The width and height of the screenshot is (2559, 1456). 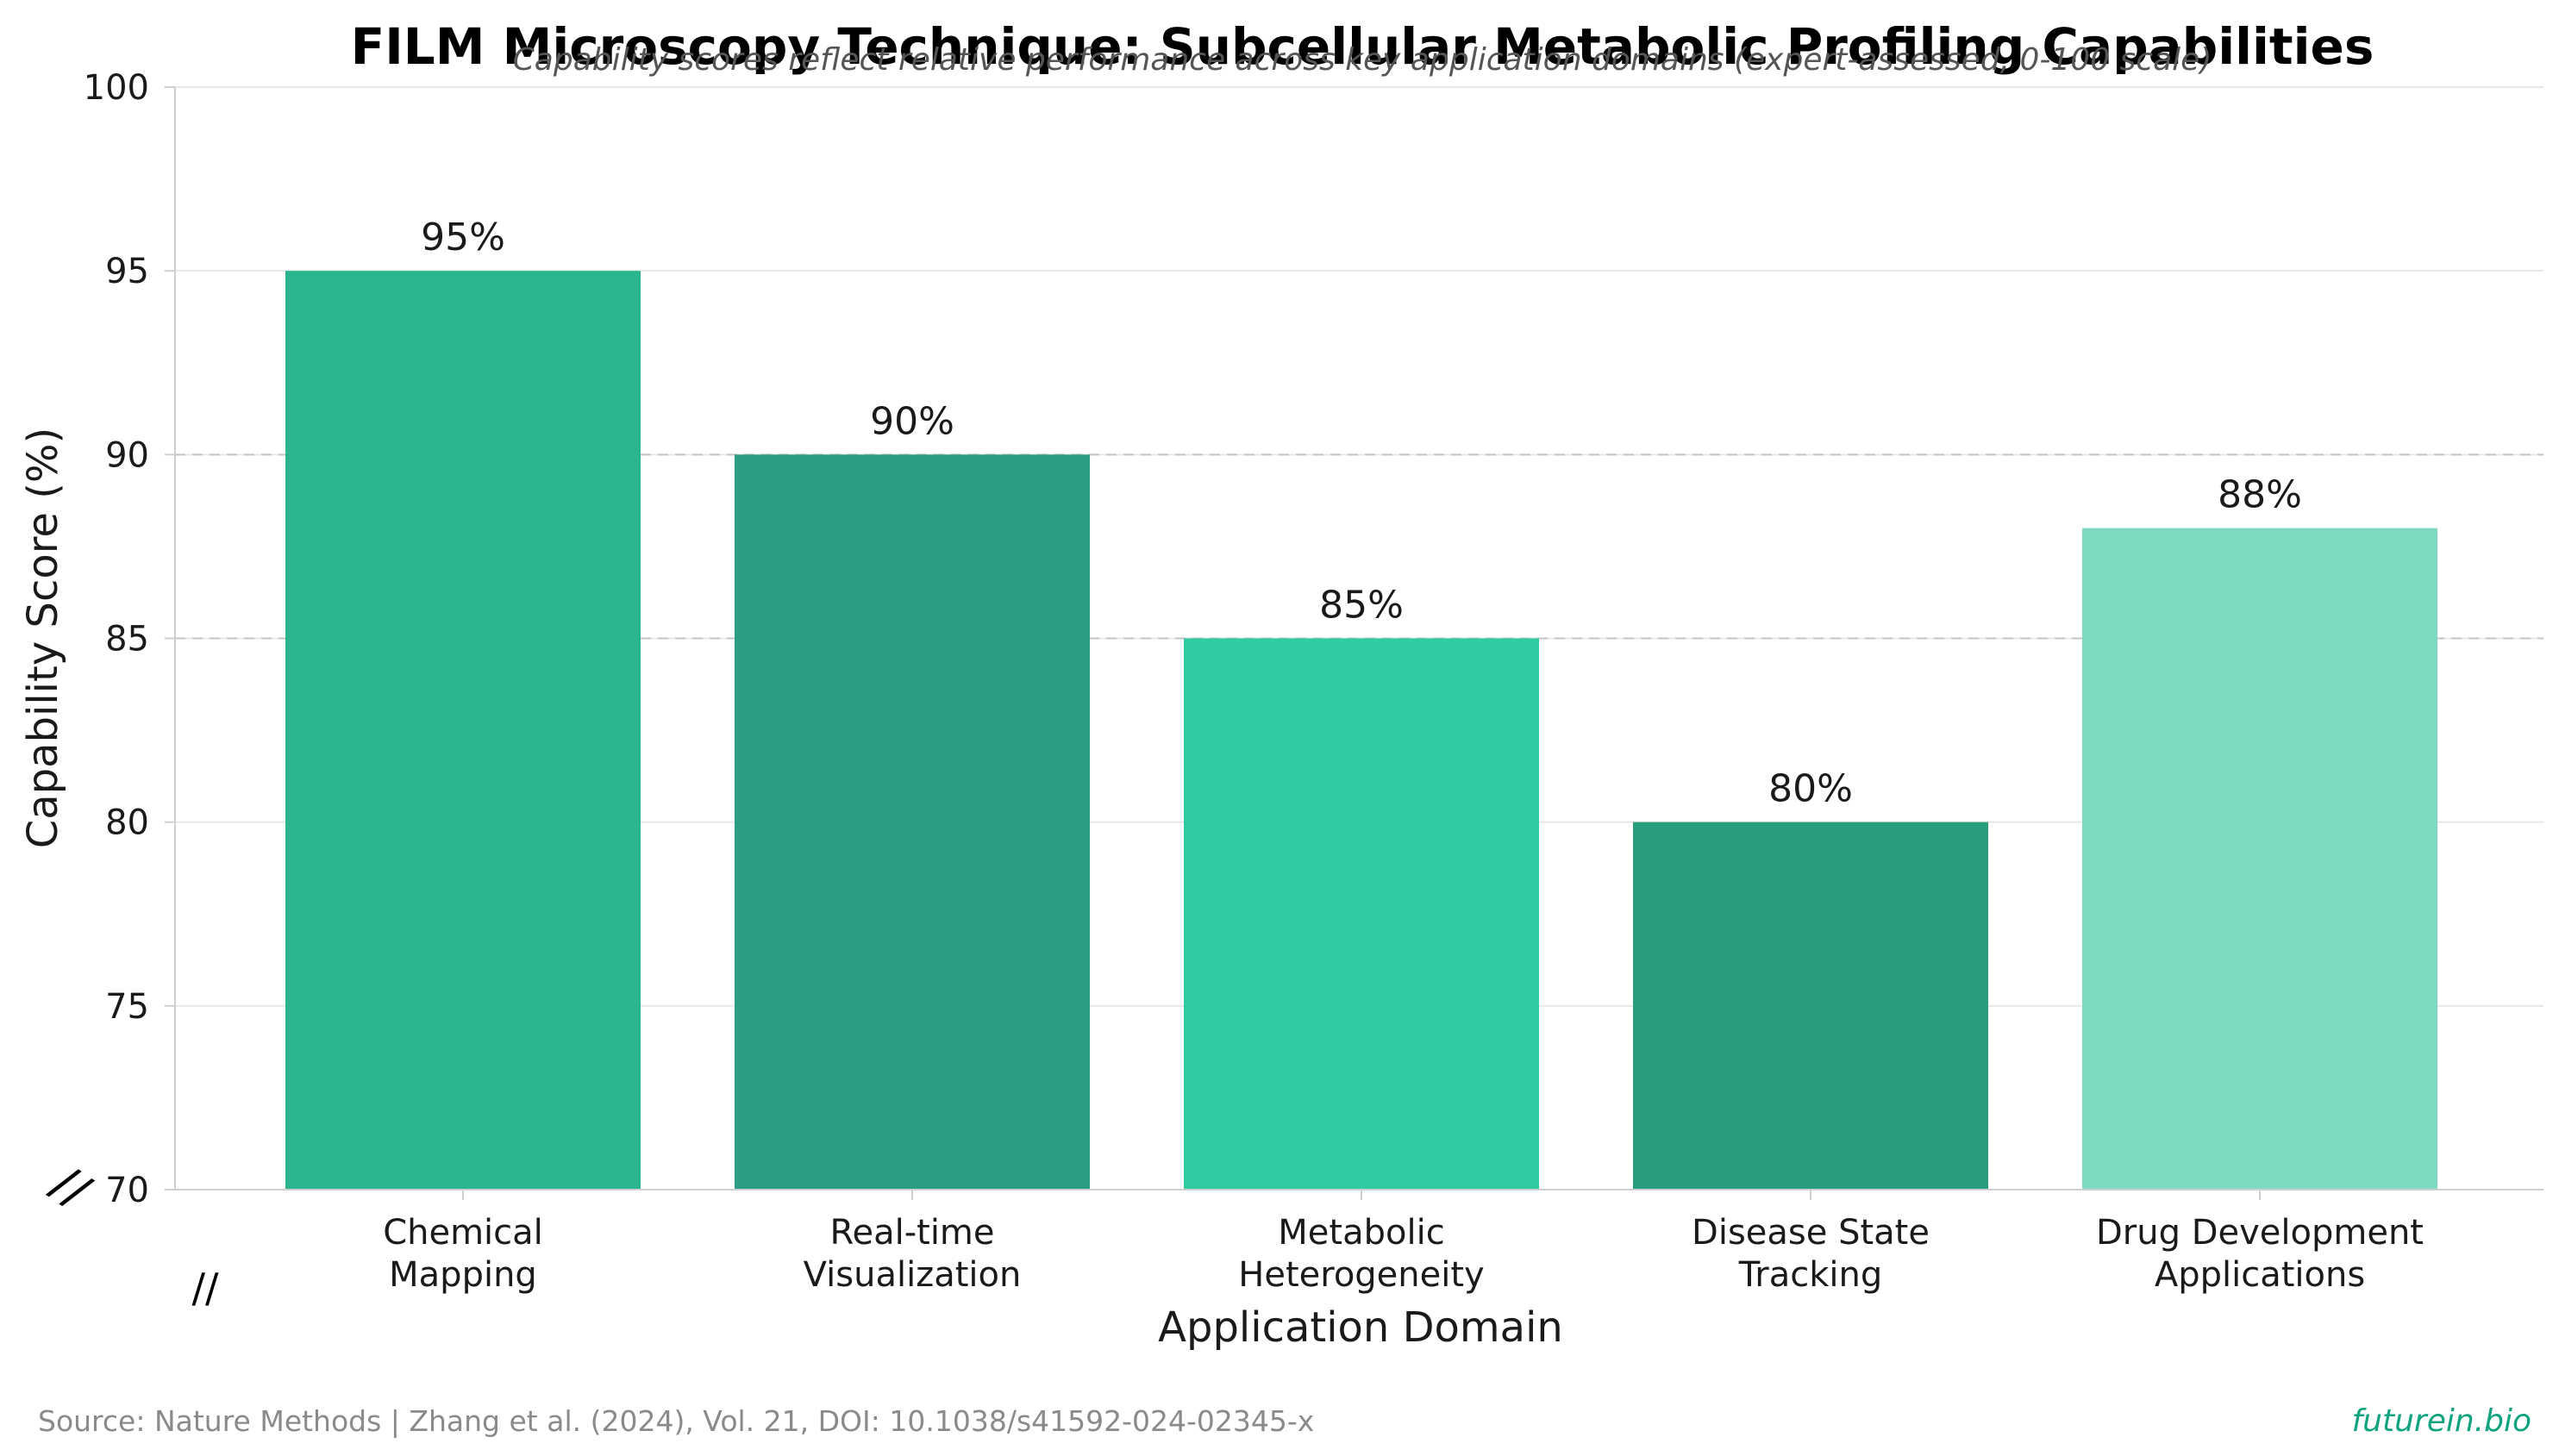 What do you see at coordinates (127, 640) in the screenshot?
I see `y-tick-label-85: 85` at bounding box center [127, 640].